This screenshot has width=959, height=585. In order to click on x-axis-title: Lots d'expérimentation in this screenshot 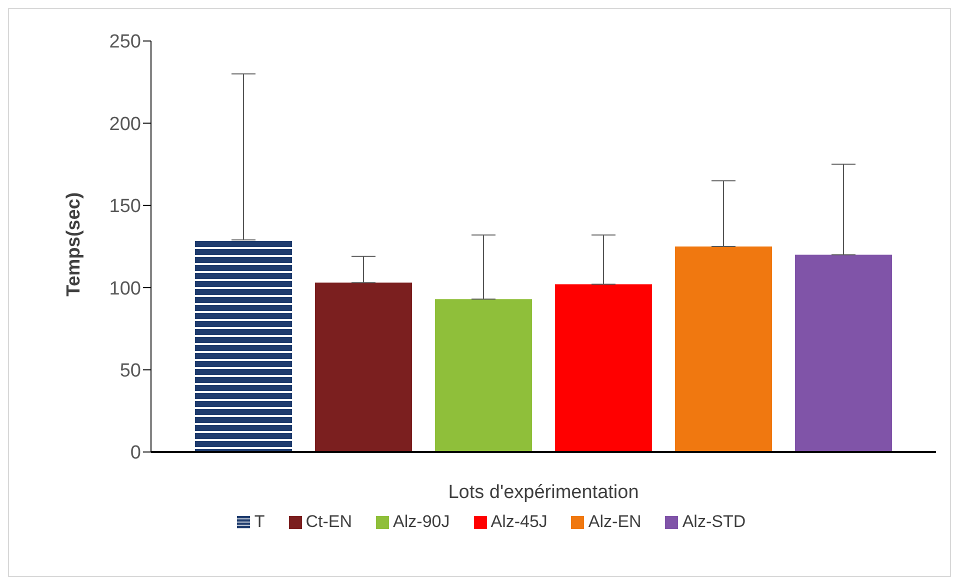, I will do `click(543, 492)`.